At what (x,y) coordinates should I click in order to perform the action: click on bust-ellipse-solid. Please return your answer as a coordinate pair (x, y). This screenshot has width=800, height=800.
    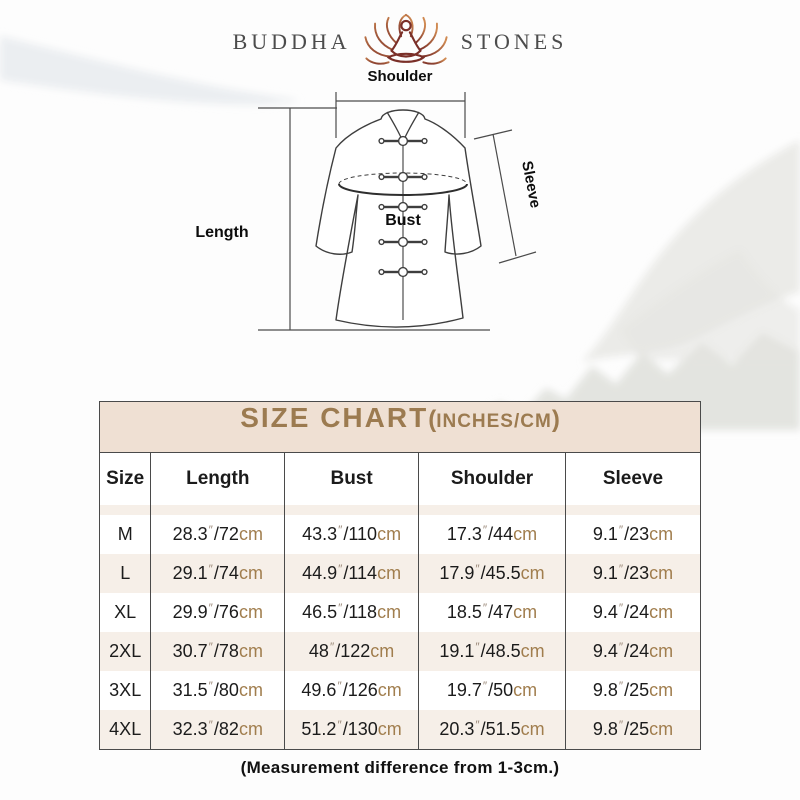
    Looking at the image, I should click on (403, 189).